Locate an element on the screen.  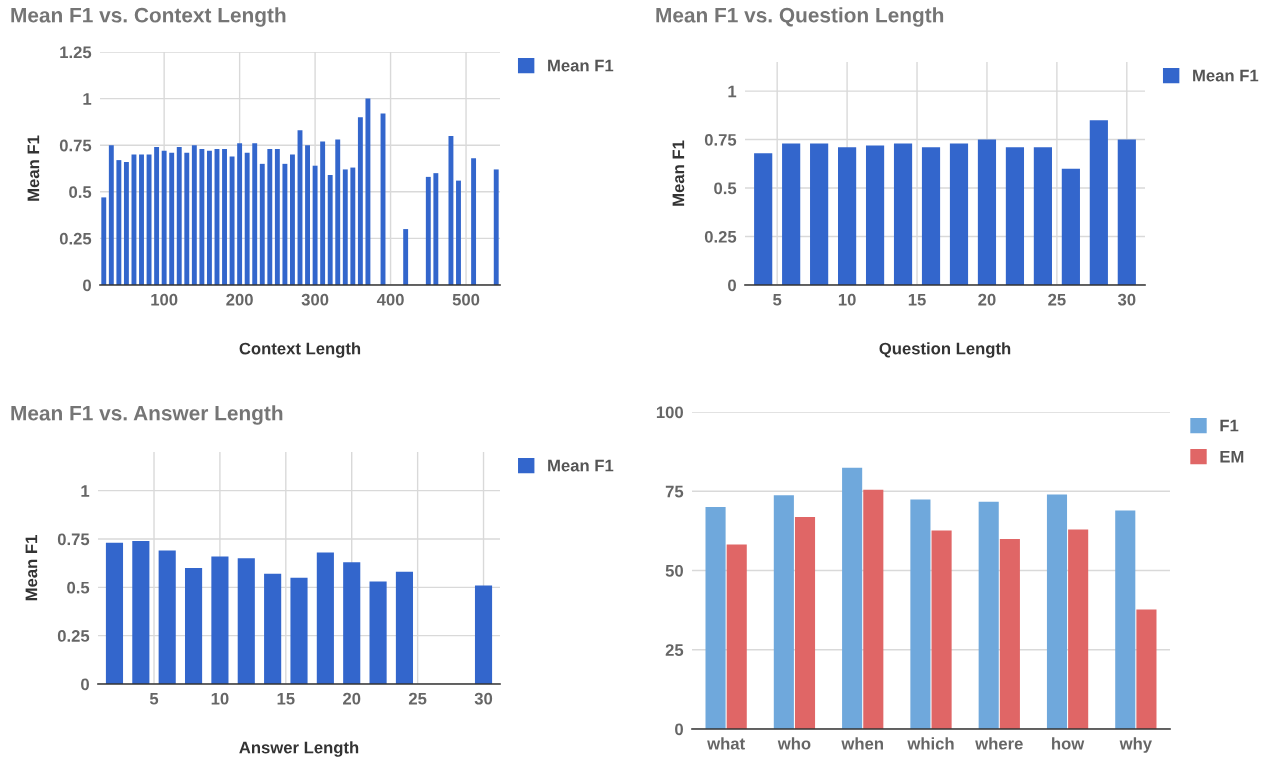
chart-title: Mean F1 vs. Answer Length is located at coordinates (147, 415).